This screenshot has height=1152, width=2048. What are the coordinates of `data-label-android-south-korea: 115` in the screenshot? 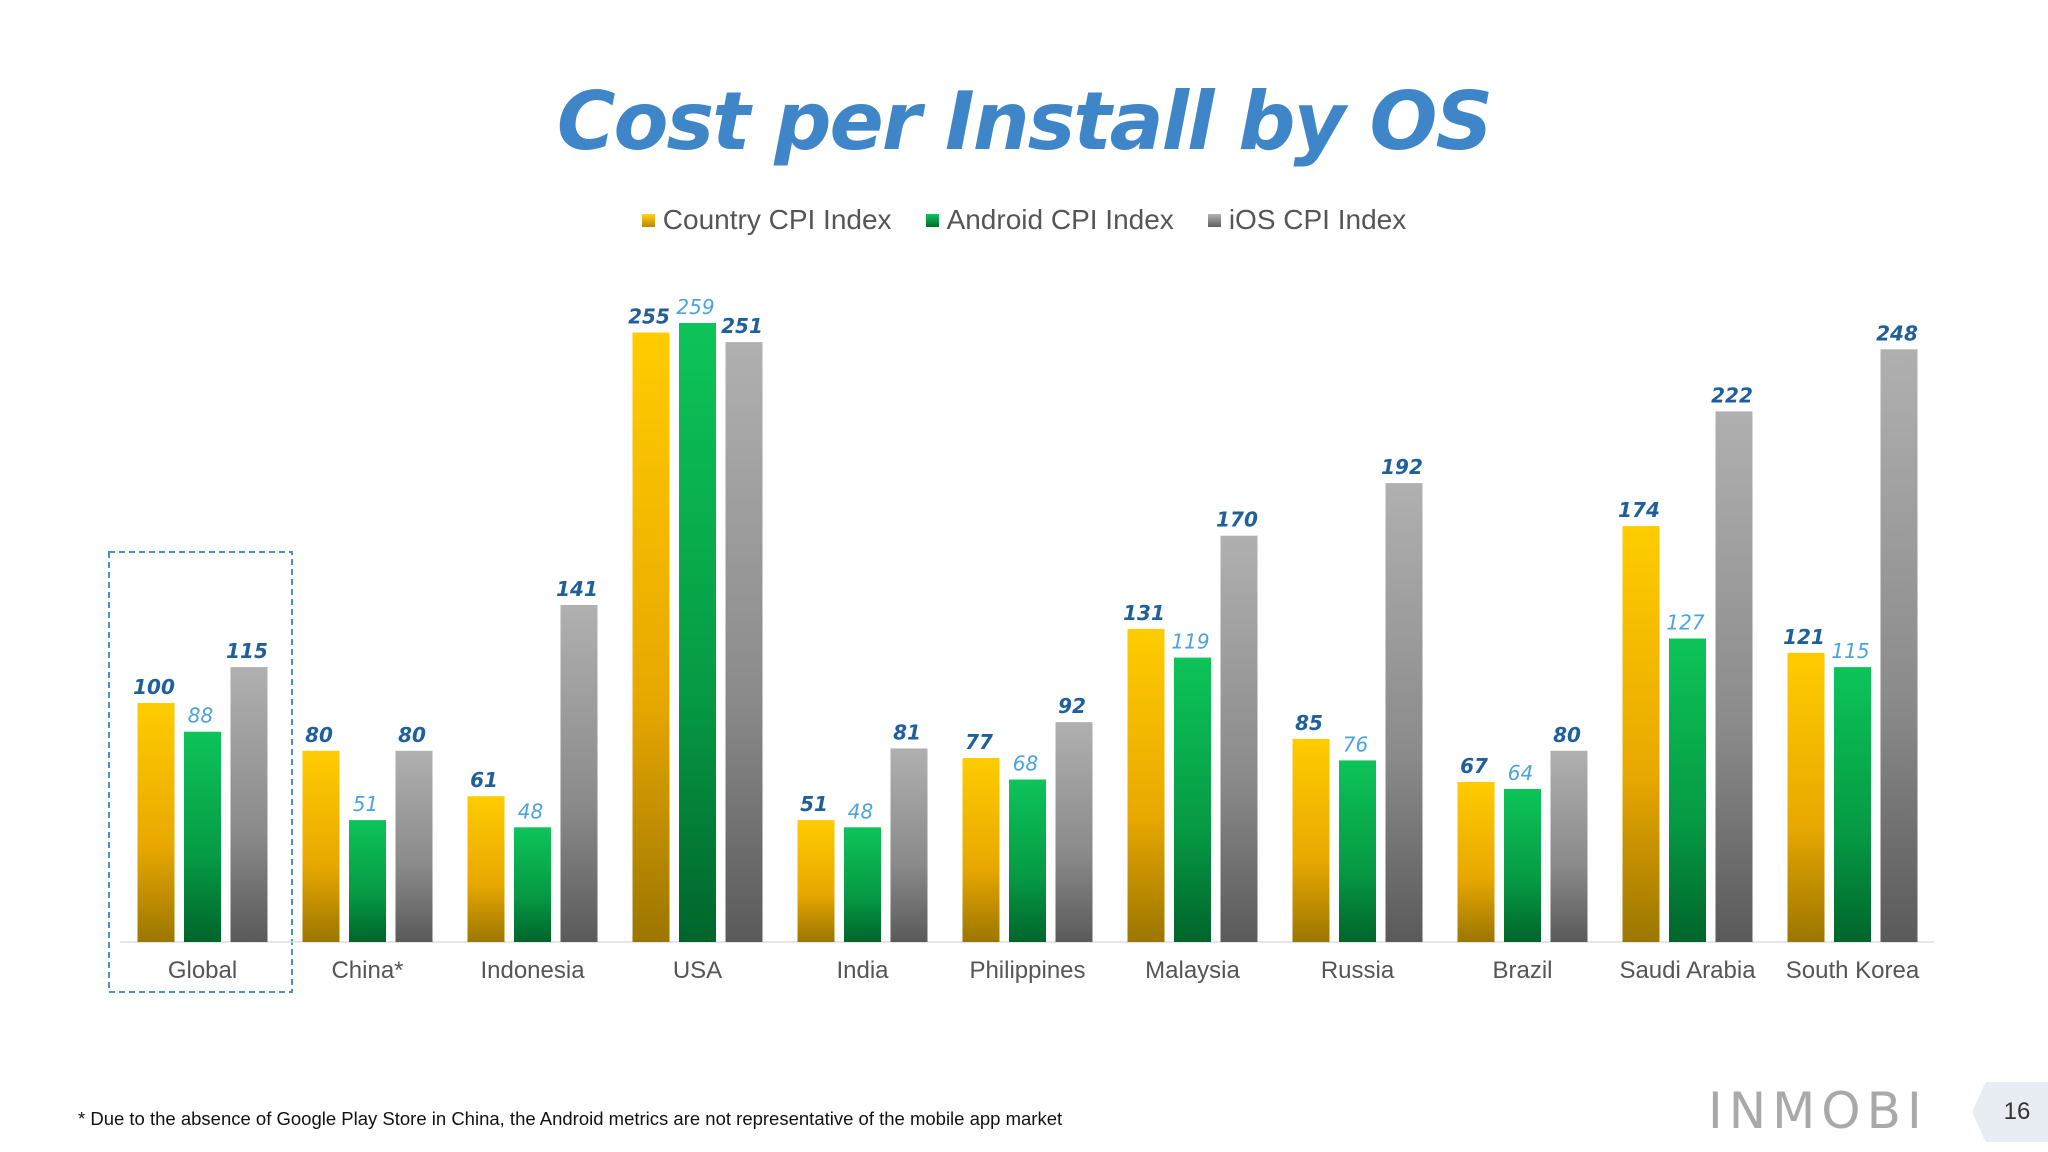 It's located at (1850, 651).